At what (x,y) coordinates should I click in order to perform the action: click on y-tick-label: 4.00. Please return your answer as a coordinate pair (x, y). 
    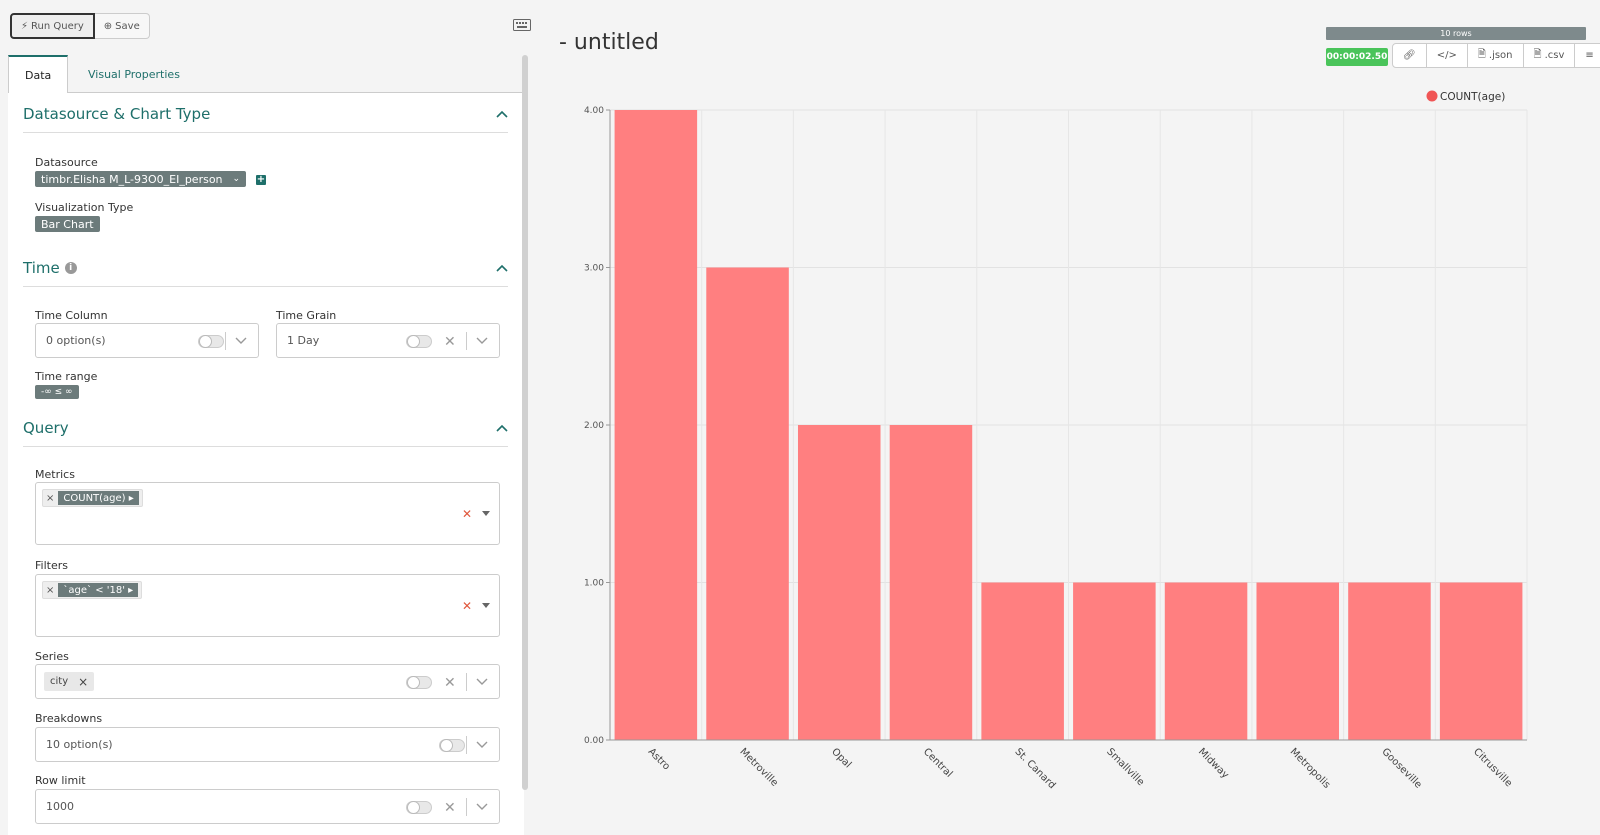
    Looking at the image, I should click on (594, 111).